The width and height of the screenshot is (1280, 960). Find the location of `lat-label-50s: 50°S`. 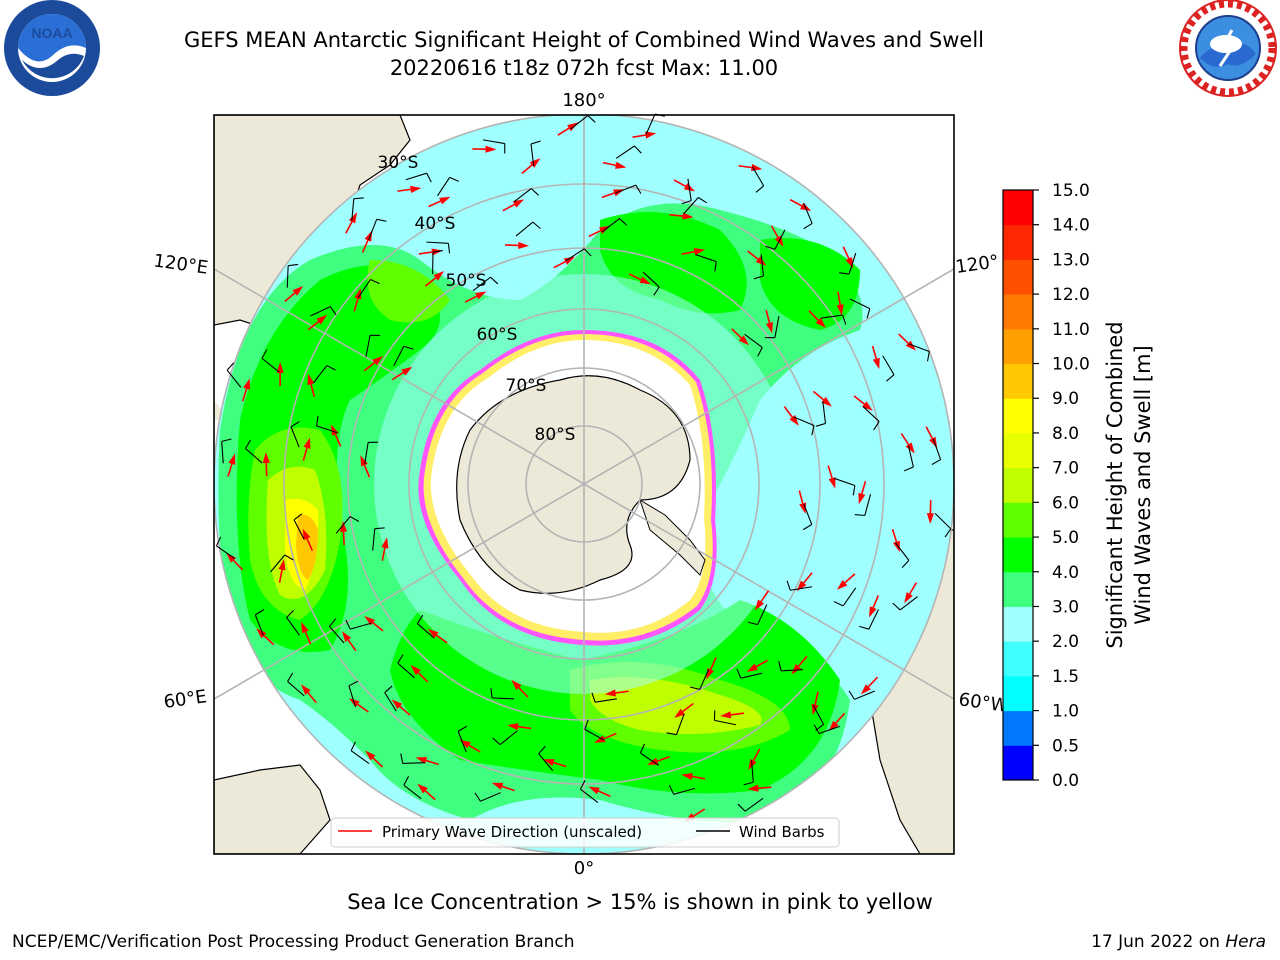

lat-label-50s: 50°S is located at coordinates (466, 281).